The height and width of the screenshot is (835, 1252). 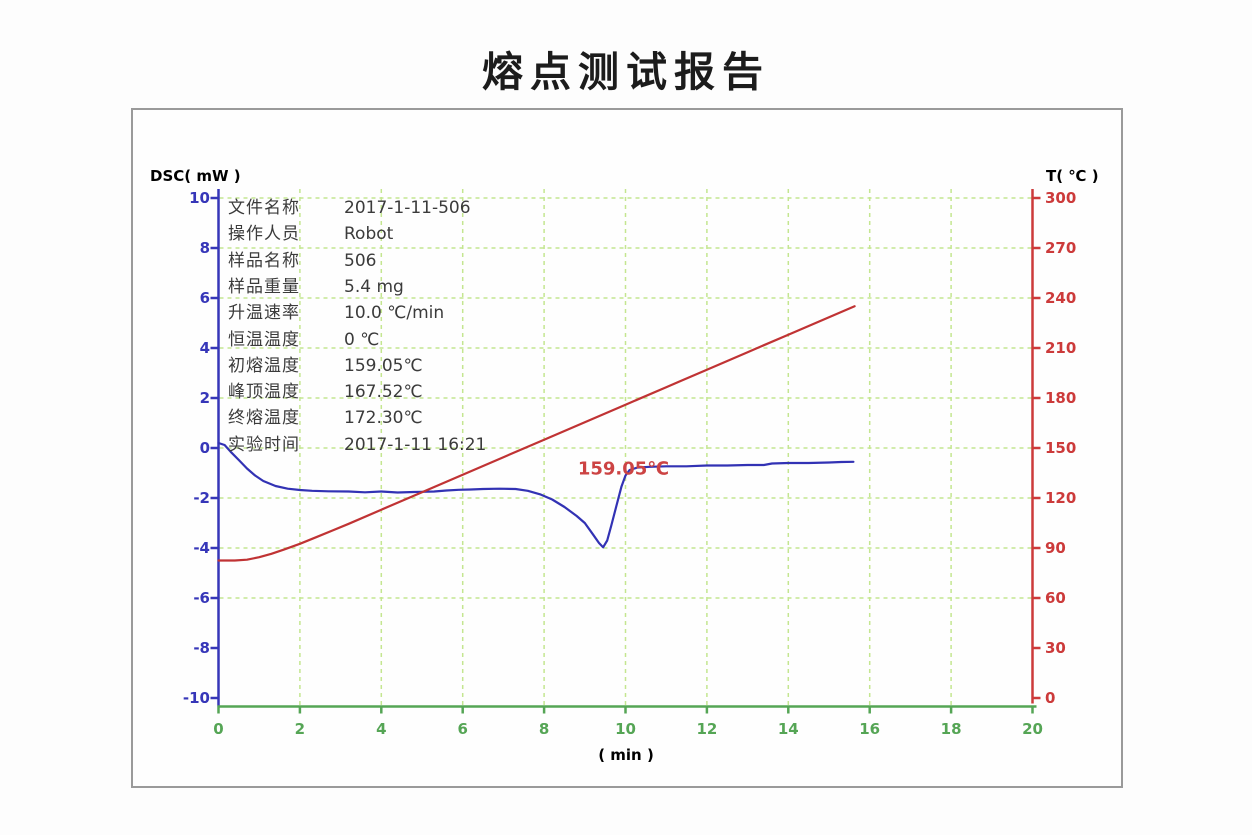 What do you see at coordinates (264, 234) in the screenshot?
I see `info-row-label: 操作人员` at bounding box center [264, 234].